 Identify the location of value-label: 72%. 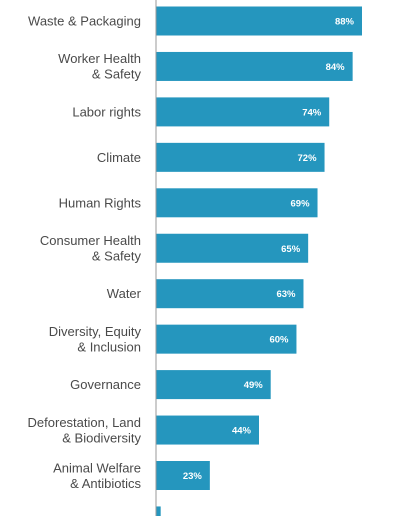
(308, 158).